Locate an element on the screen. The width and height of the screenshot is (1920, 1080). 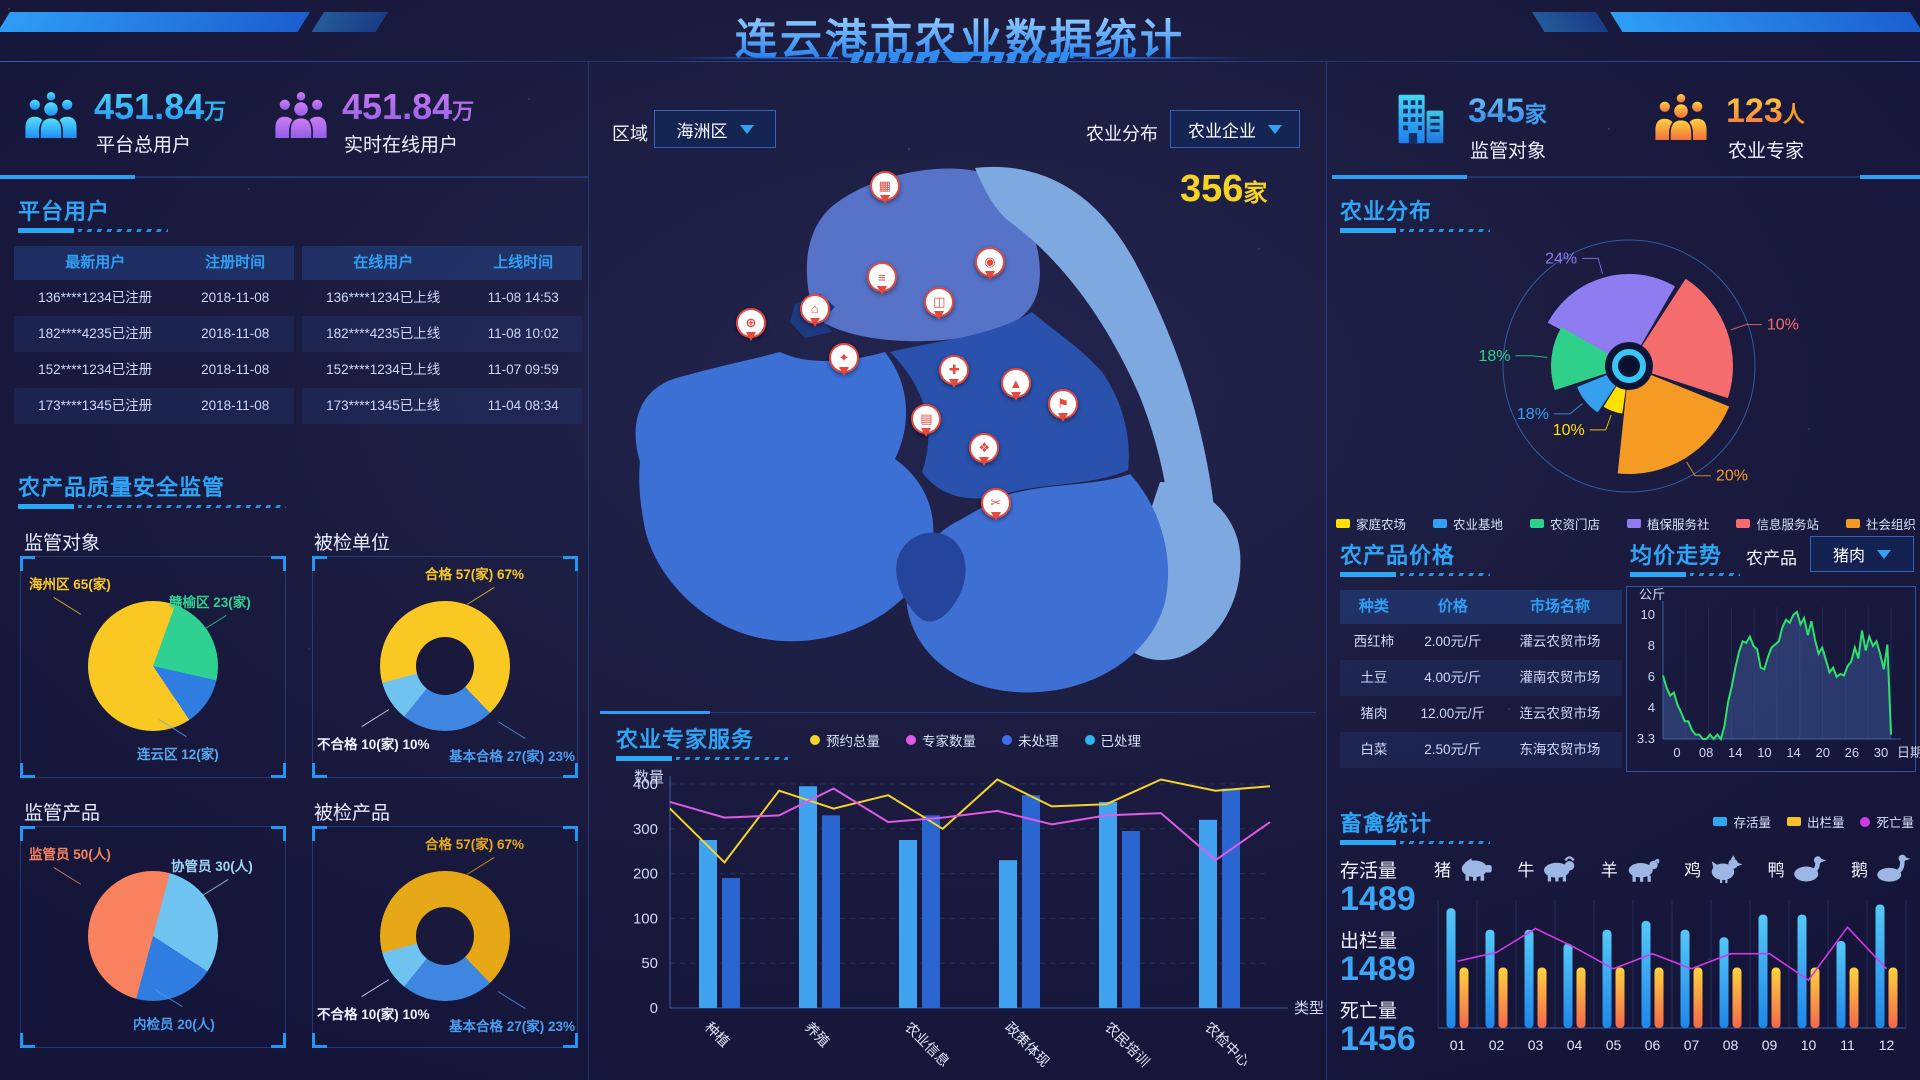
svg-text: 04 is located at coordinates (1575, 1045).